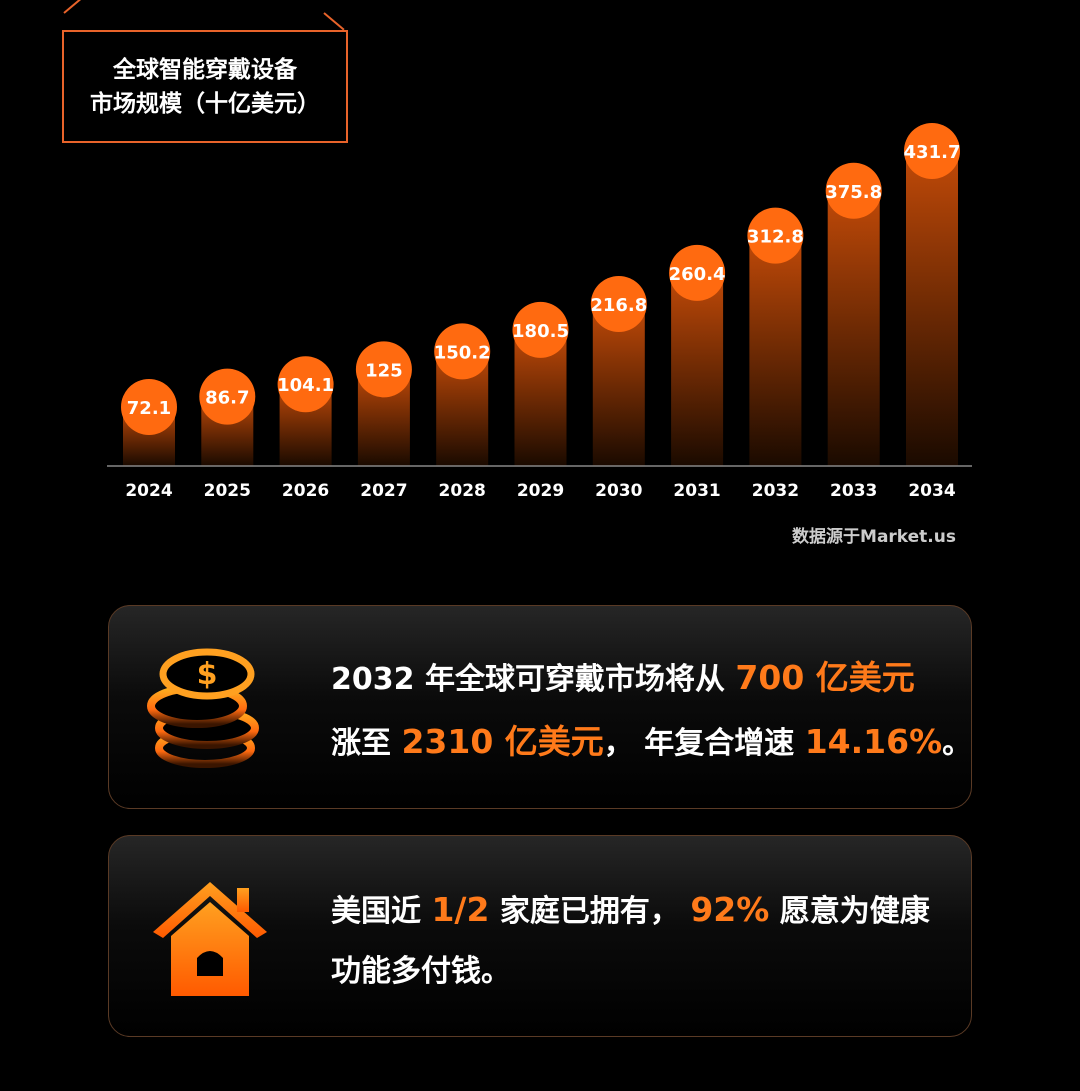 The width and height of the screenshot is (1080, 1091). I want to click on x-tick-label: 2032, so click(775, 491).